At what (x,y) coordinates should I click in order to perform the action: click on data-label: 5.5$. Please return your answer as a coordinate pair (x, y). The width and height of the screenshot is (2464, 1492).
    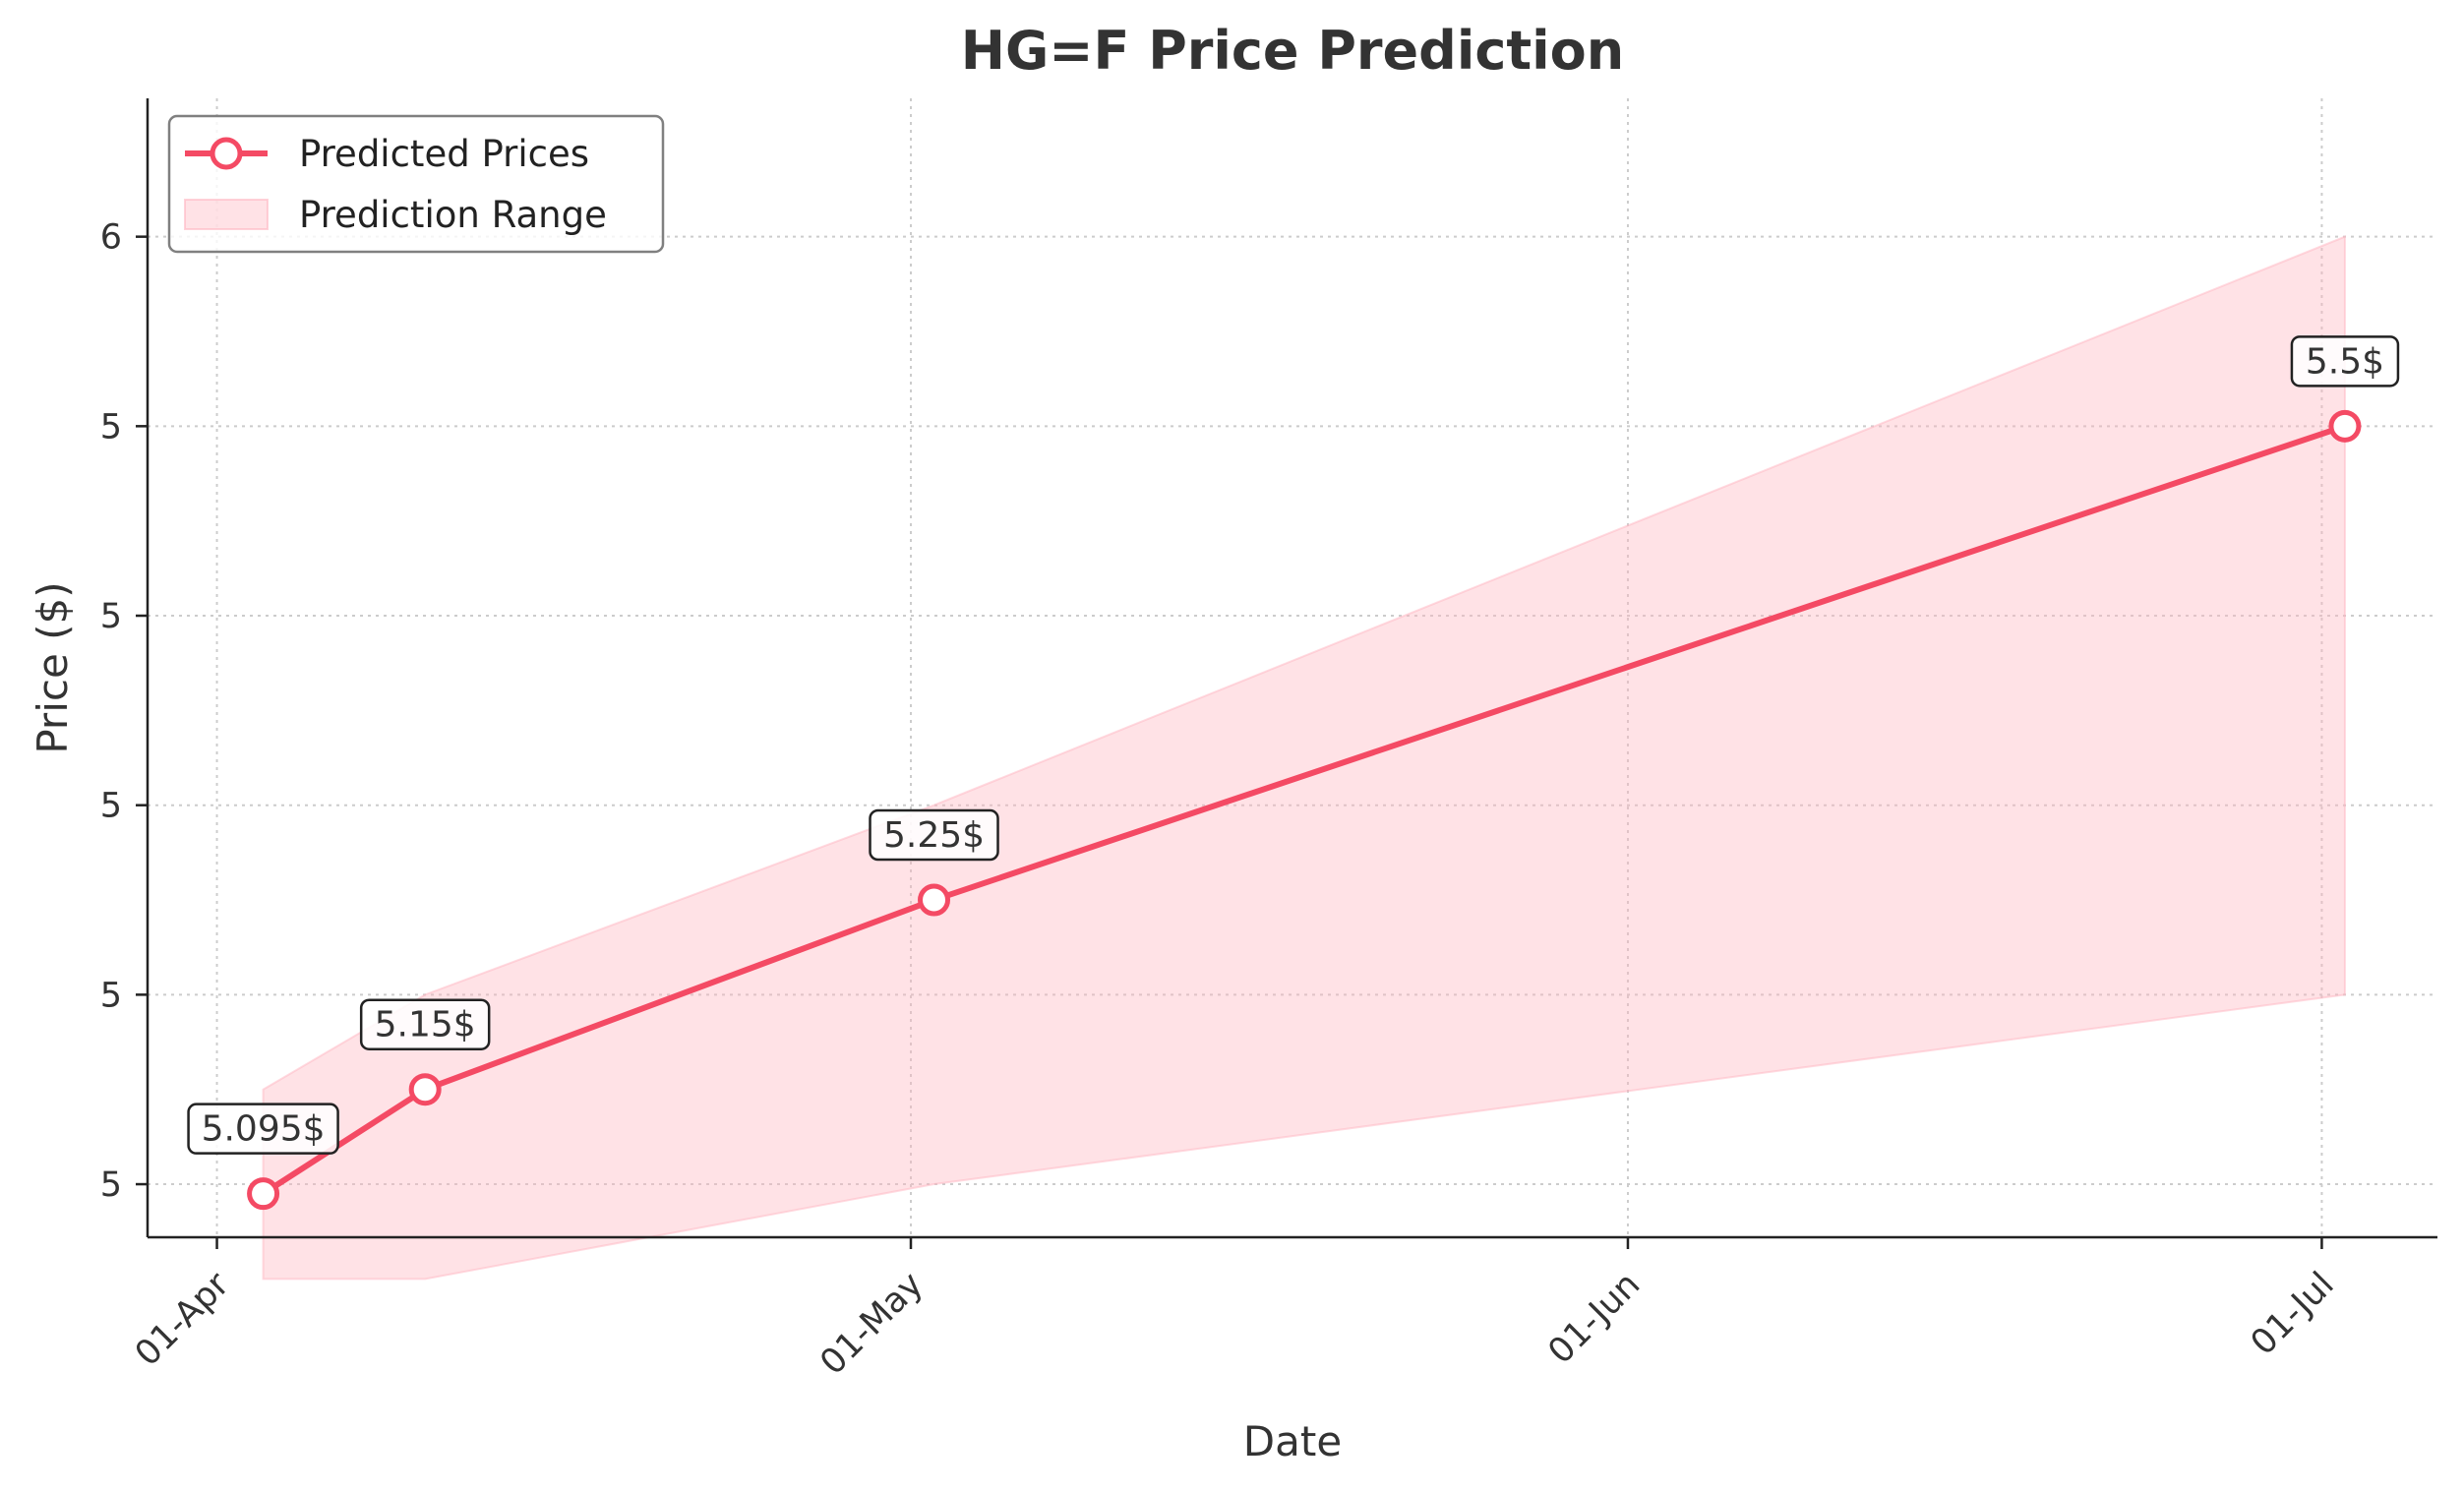
    Looking at the image, I should click on (2345, 362).